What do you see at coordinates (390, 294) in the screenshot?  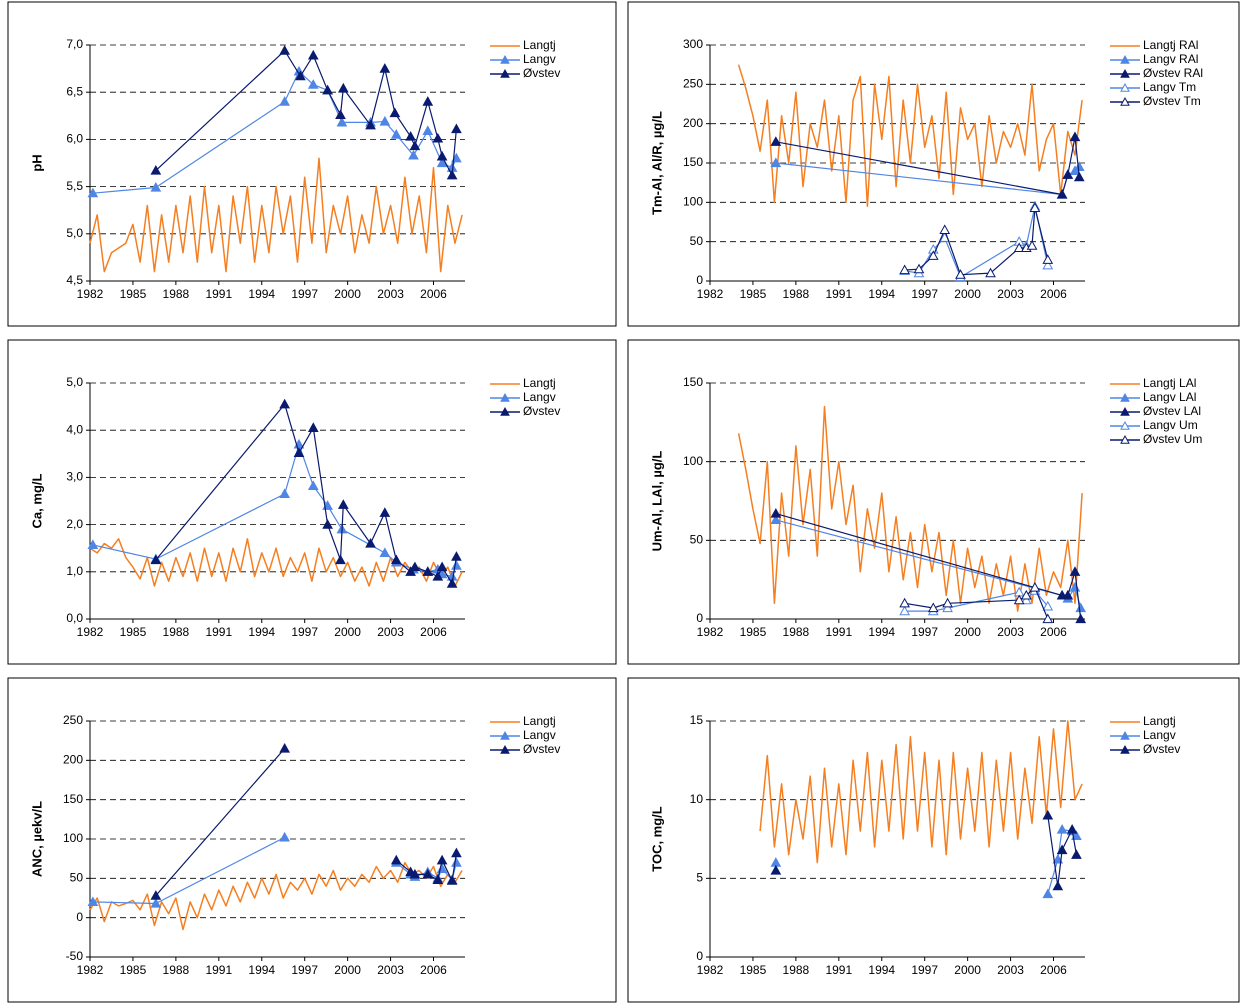 I see `x-tick-label: 2003` at bounding box center [390, 294].